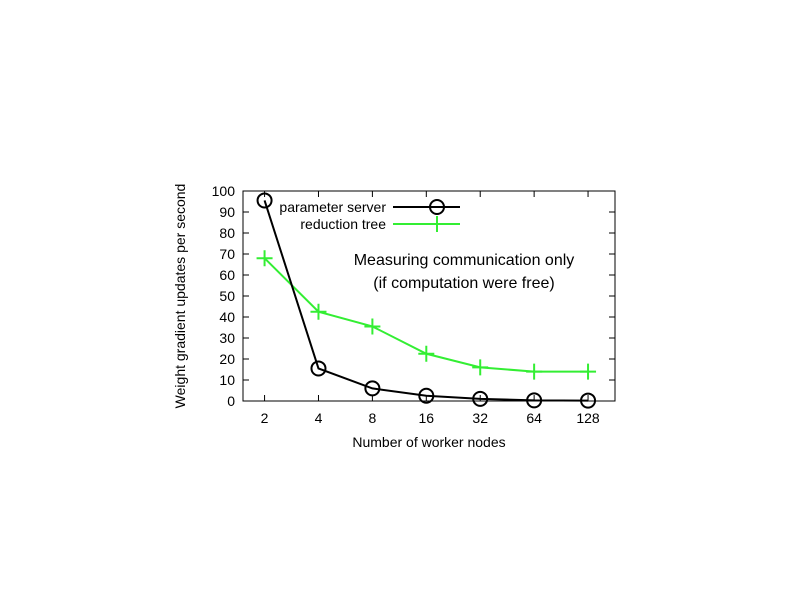 The image size is (792, 612). I want to click on x-tick-label: 2, so click(265, 418).